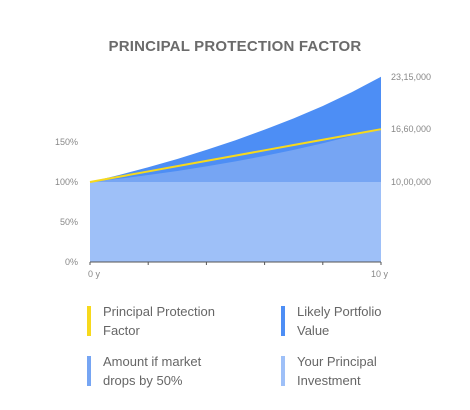  I want to click on legend-label-principal-protection-factor: Principal Protection Factor, so click(159, 321).